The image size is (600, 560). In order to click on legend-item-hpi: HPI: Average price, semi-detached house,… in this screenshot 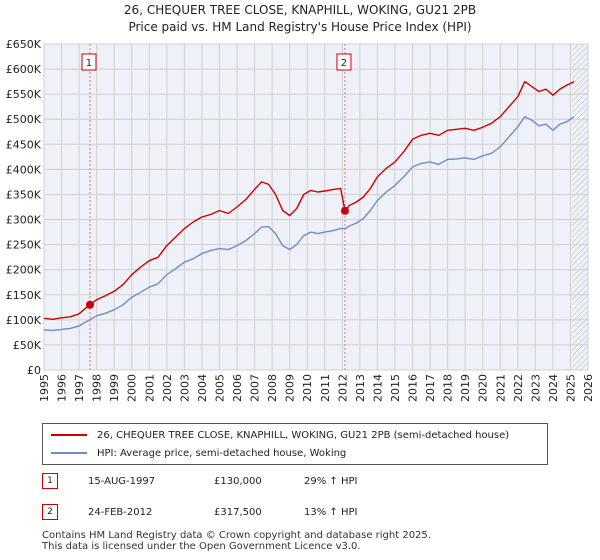, I will do `click(198, 454)`.